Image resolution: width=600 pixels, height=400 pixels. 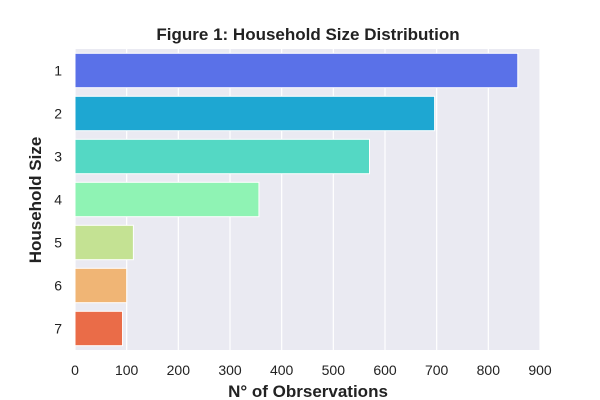 I want to click on y-tick-label: 1, so click(x=58, y=71).